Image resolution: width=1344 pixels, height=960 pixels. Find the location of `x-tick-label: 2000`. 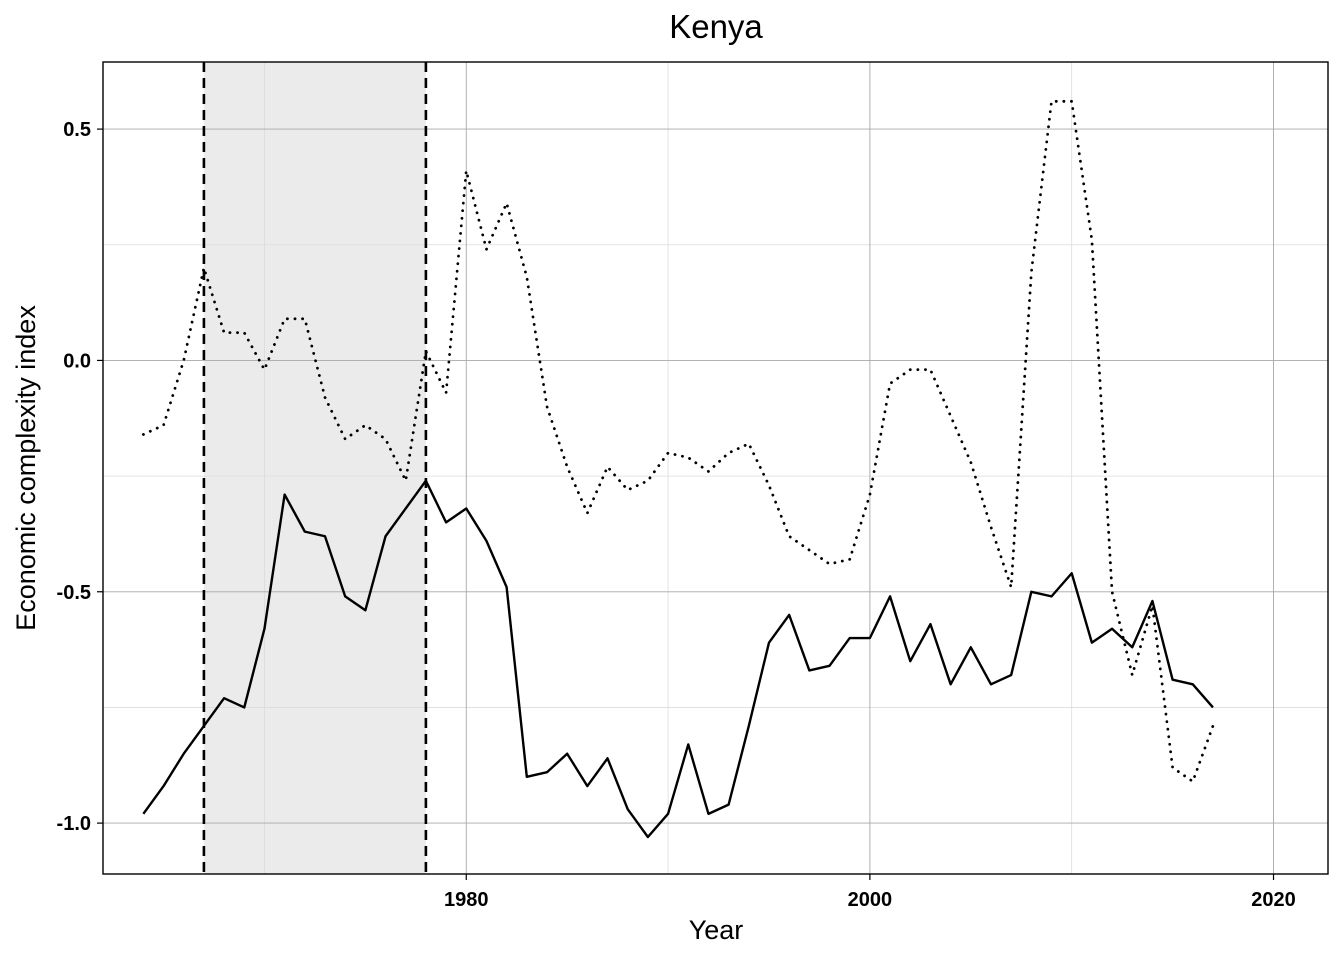

x-tick-label: 2000 is located at coordinates (870, 900).